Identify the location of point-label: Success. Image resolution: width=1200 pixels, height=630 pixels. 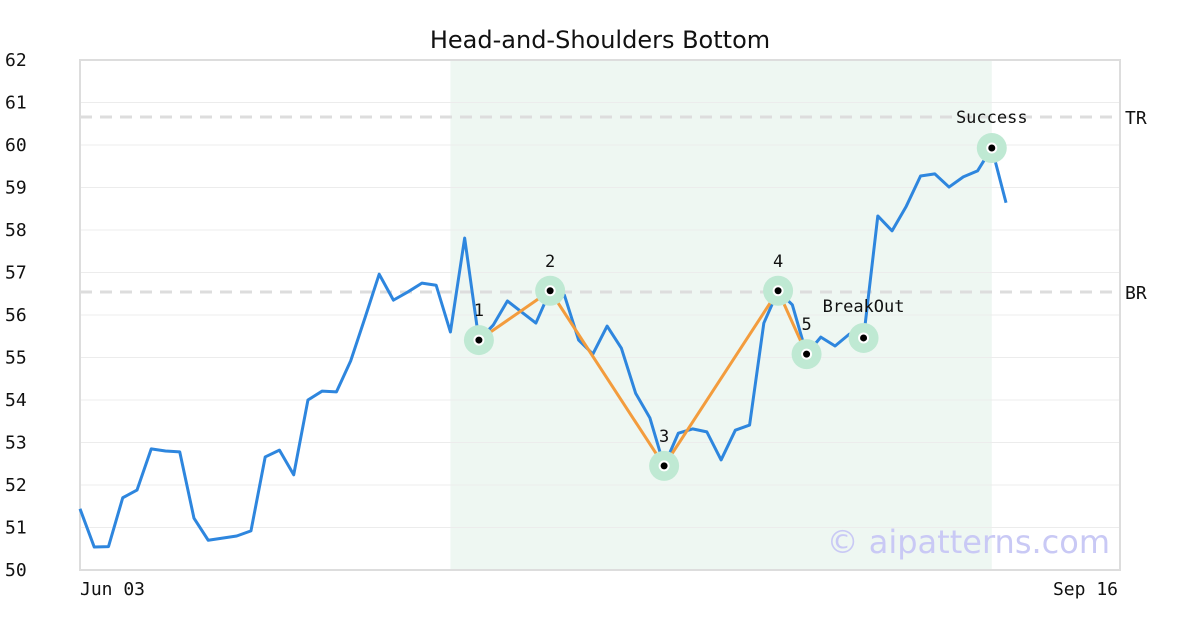
(992, 118).